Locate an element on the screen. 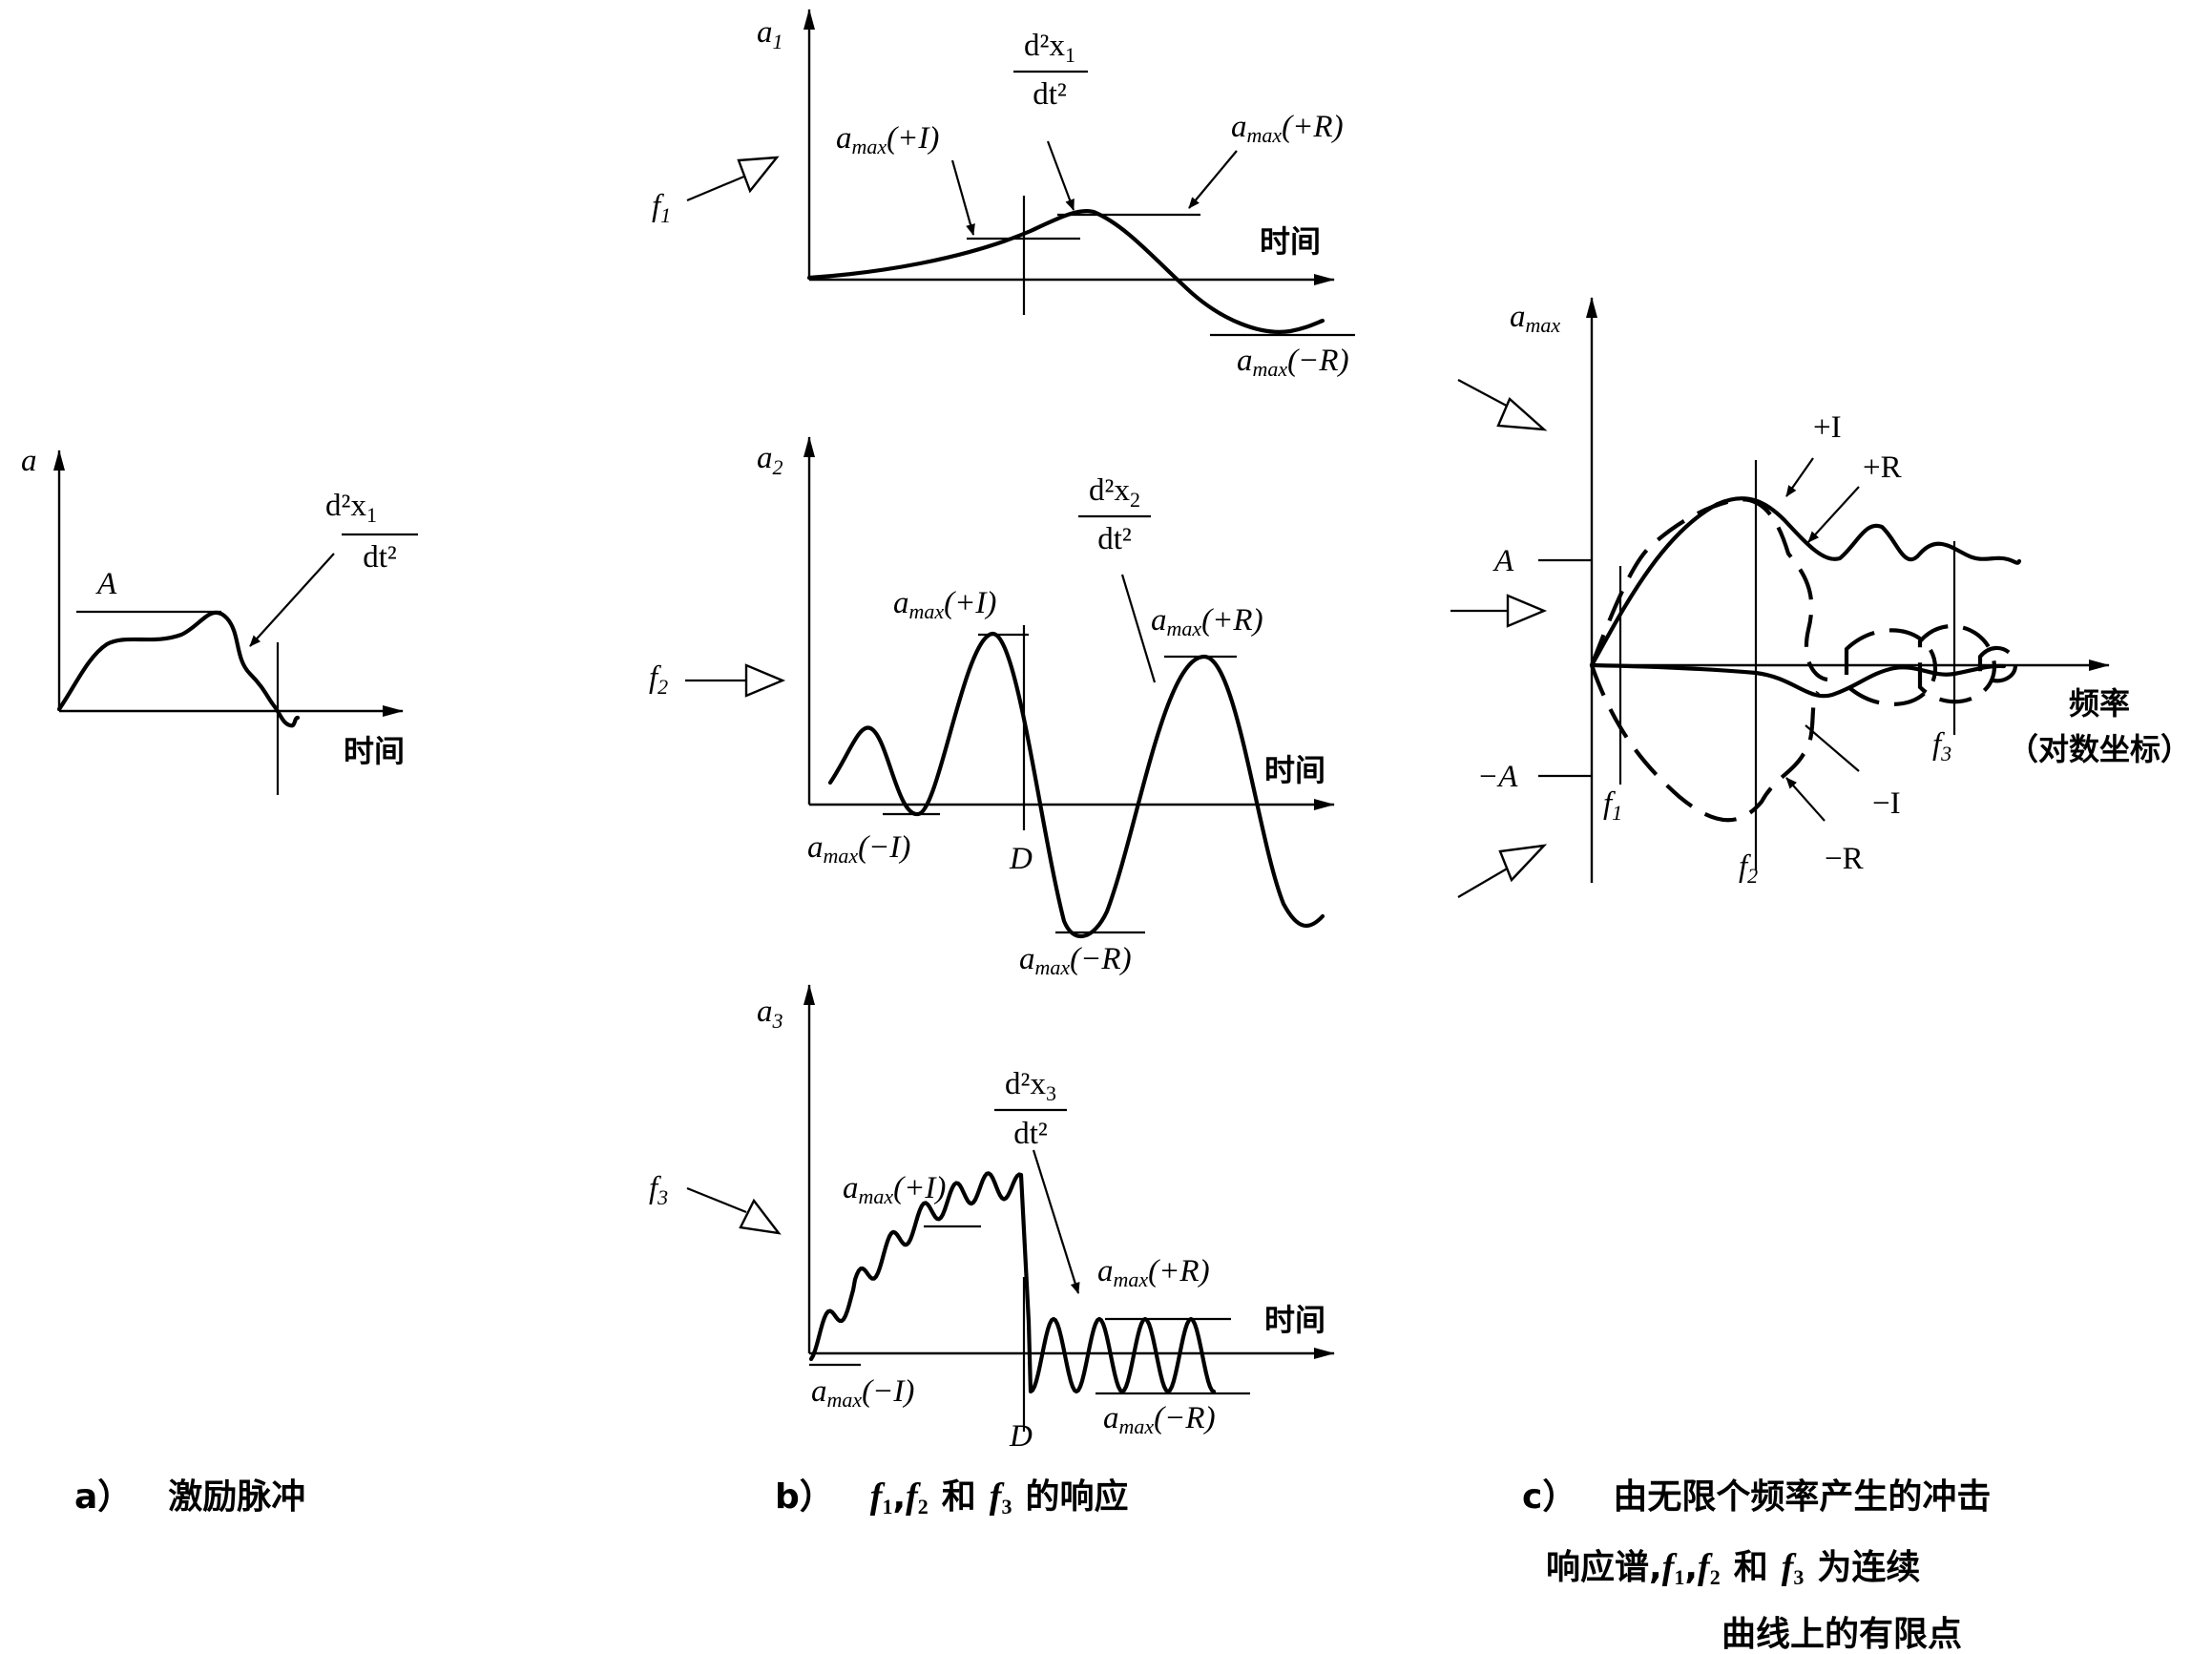 This screenshot has height=1654, width=2212. panel-a-curve-label-den: dt² is located at coordinates (380, 557).